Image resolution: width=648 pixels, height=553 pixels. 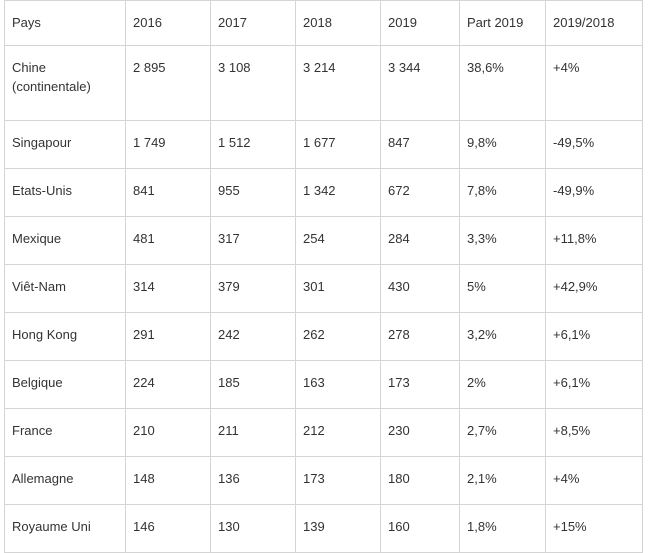 What do you see at coordinates (168, 288) in the screenshot?
I see `cell-2016: 314` at bounding box center [168, 288].